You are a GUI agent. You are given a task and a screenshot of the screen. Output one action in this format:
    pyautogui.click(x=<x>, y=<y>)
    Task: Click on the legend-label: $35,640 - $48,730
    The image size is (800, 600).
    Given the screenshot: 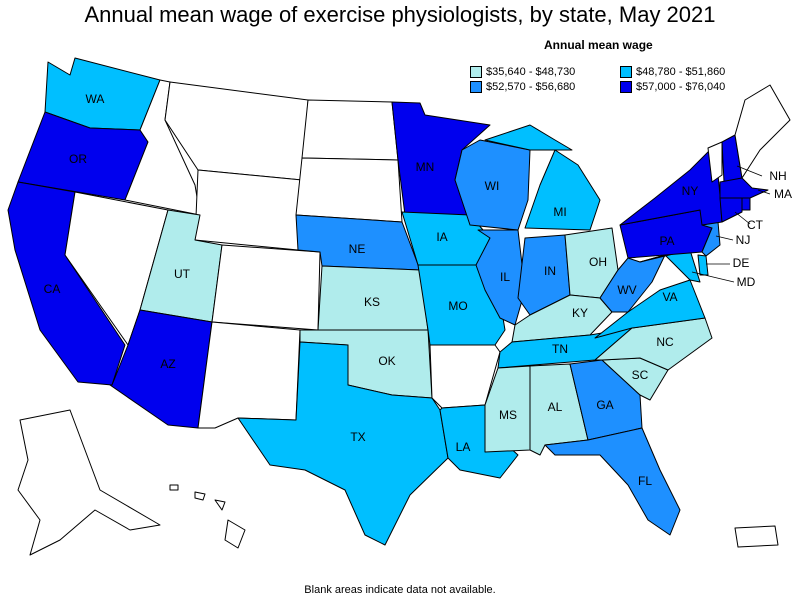 What is the action you would take?
    pyautogui.click(x=531, y=72)
    